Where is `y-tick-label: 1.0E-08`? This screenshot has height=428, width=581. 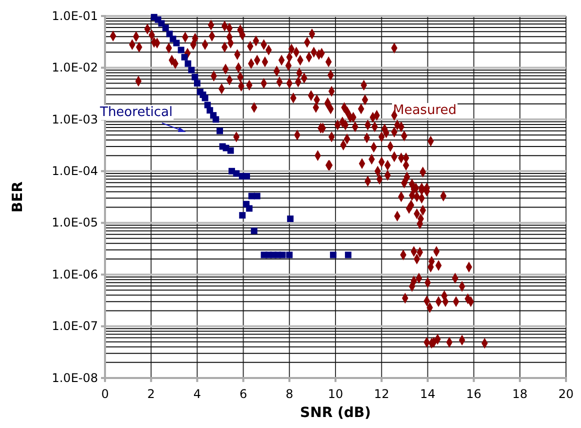 y-tick-label: 1.0E-08 is located at coordinates (75, 377).